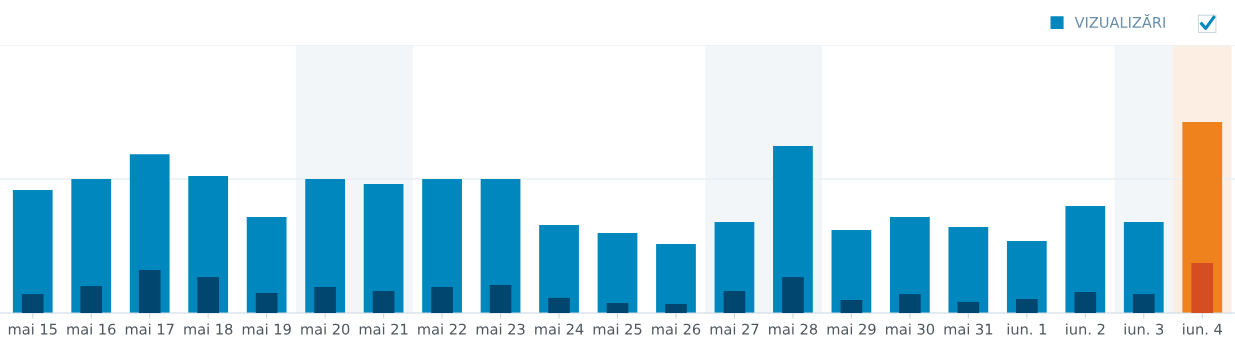  I want to click on x-tick-label: mai 22, so click(442, 329).